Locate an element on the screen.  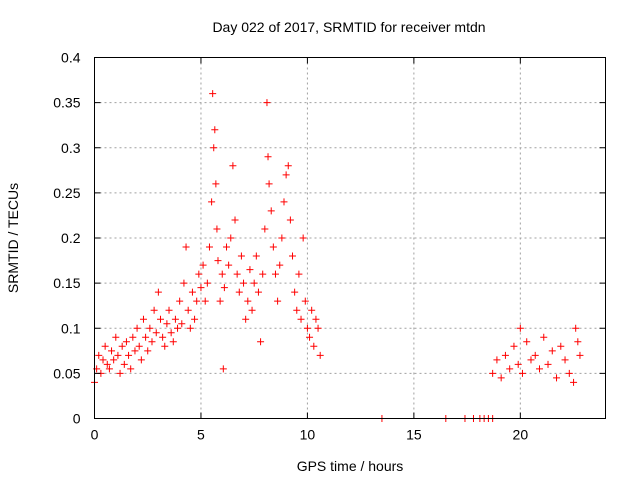
x-tick-label: 0 is located at coordinates (95, 435).